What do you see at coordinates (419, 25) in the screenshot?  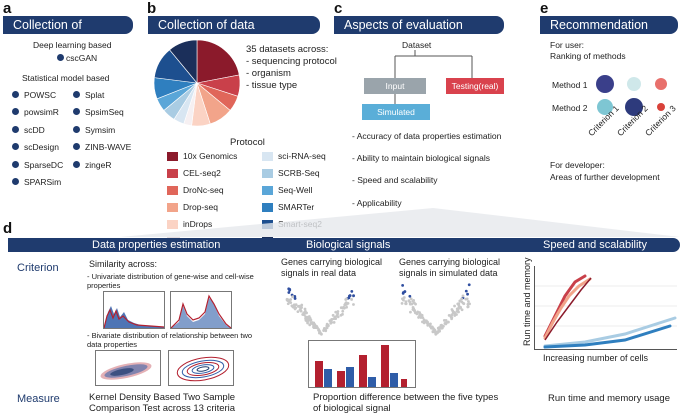 I see `panel-c-title: Aspects of evaluation` at bounding box center [419, 25].